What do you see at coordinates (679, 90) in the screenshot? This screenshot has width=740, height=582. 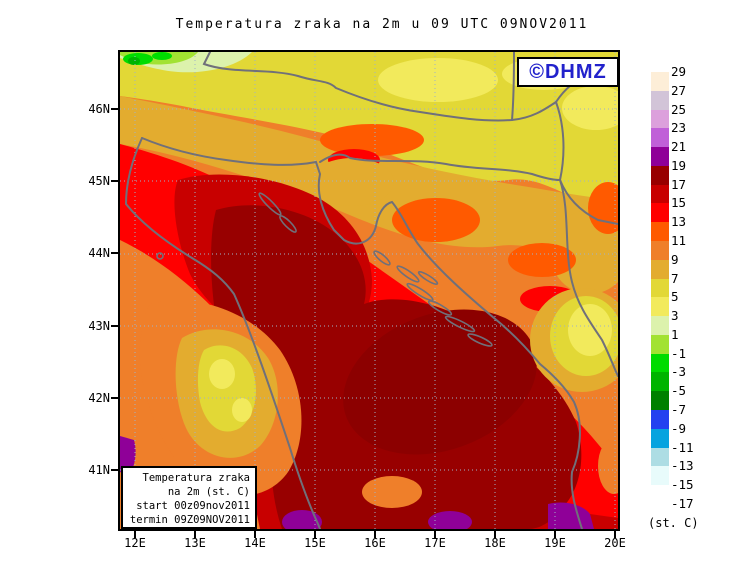 I see `colorbar-tick-label: 27` at bounding box center [679, 90].